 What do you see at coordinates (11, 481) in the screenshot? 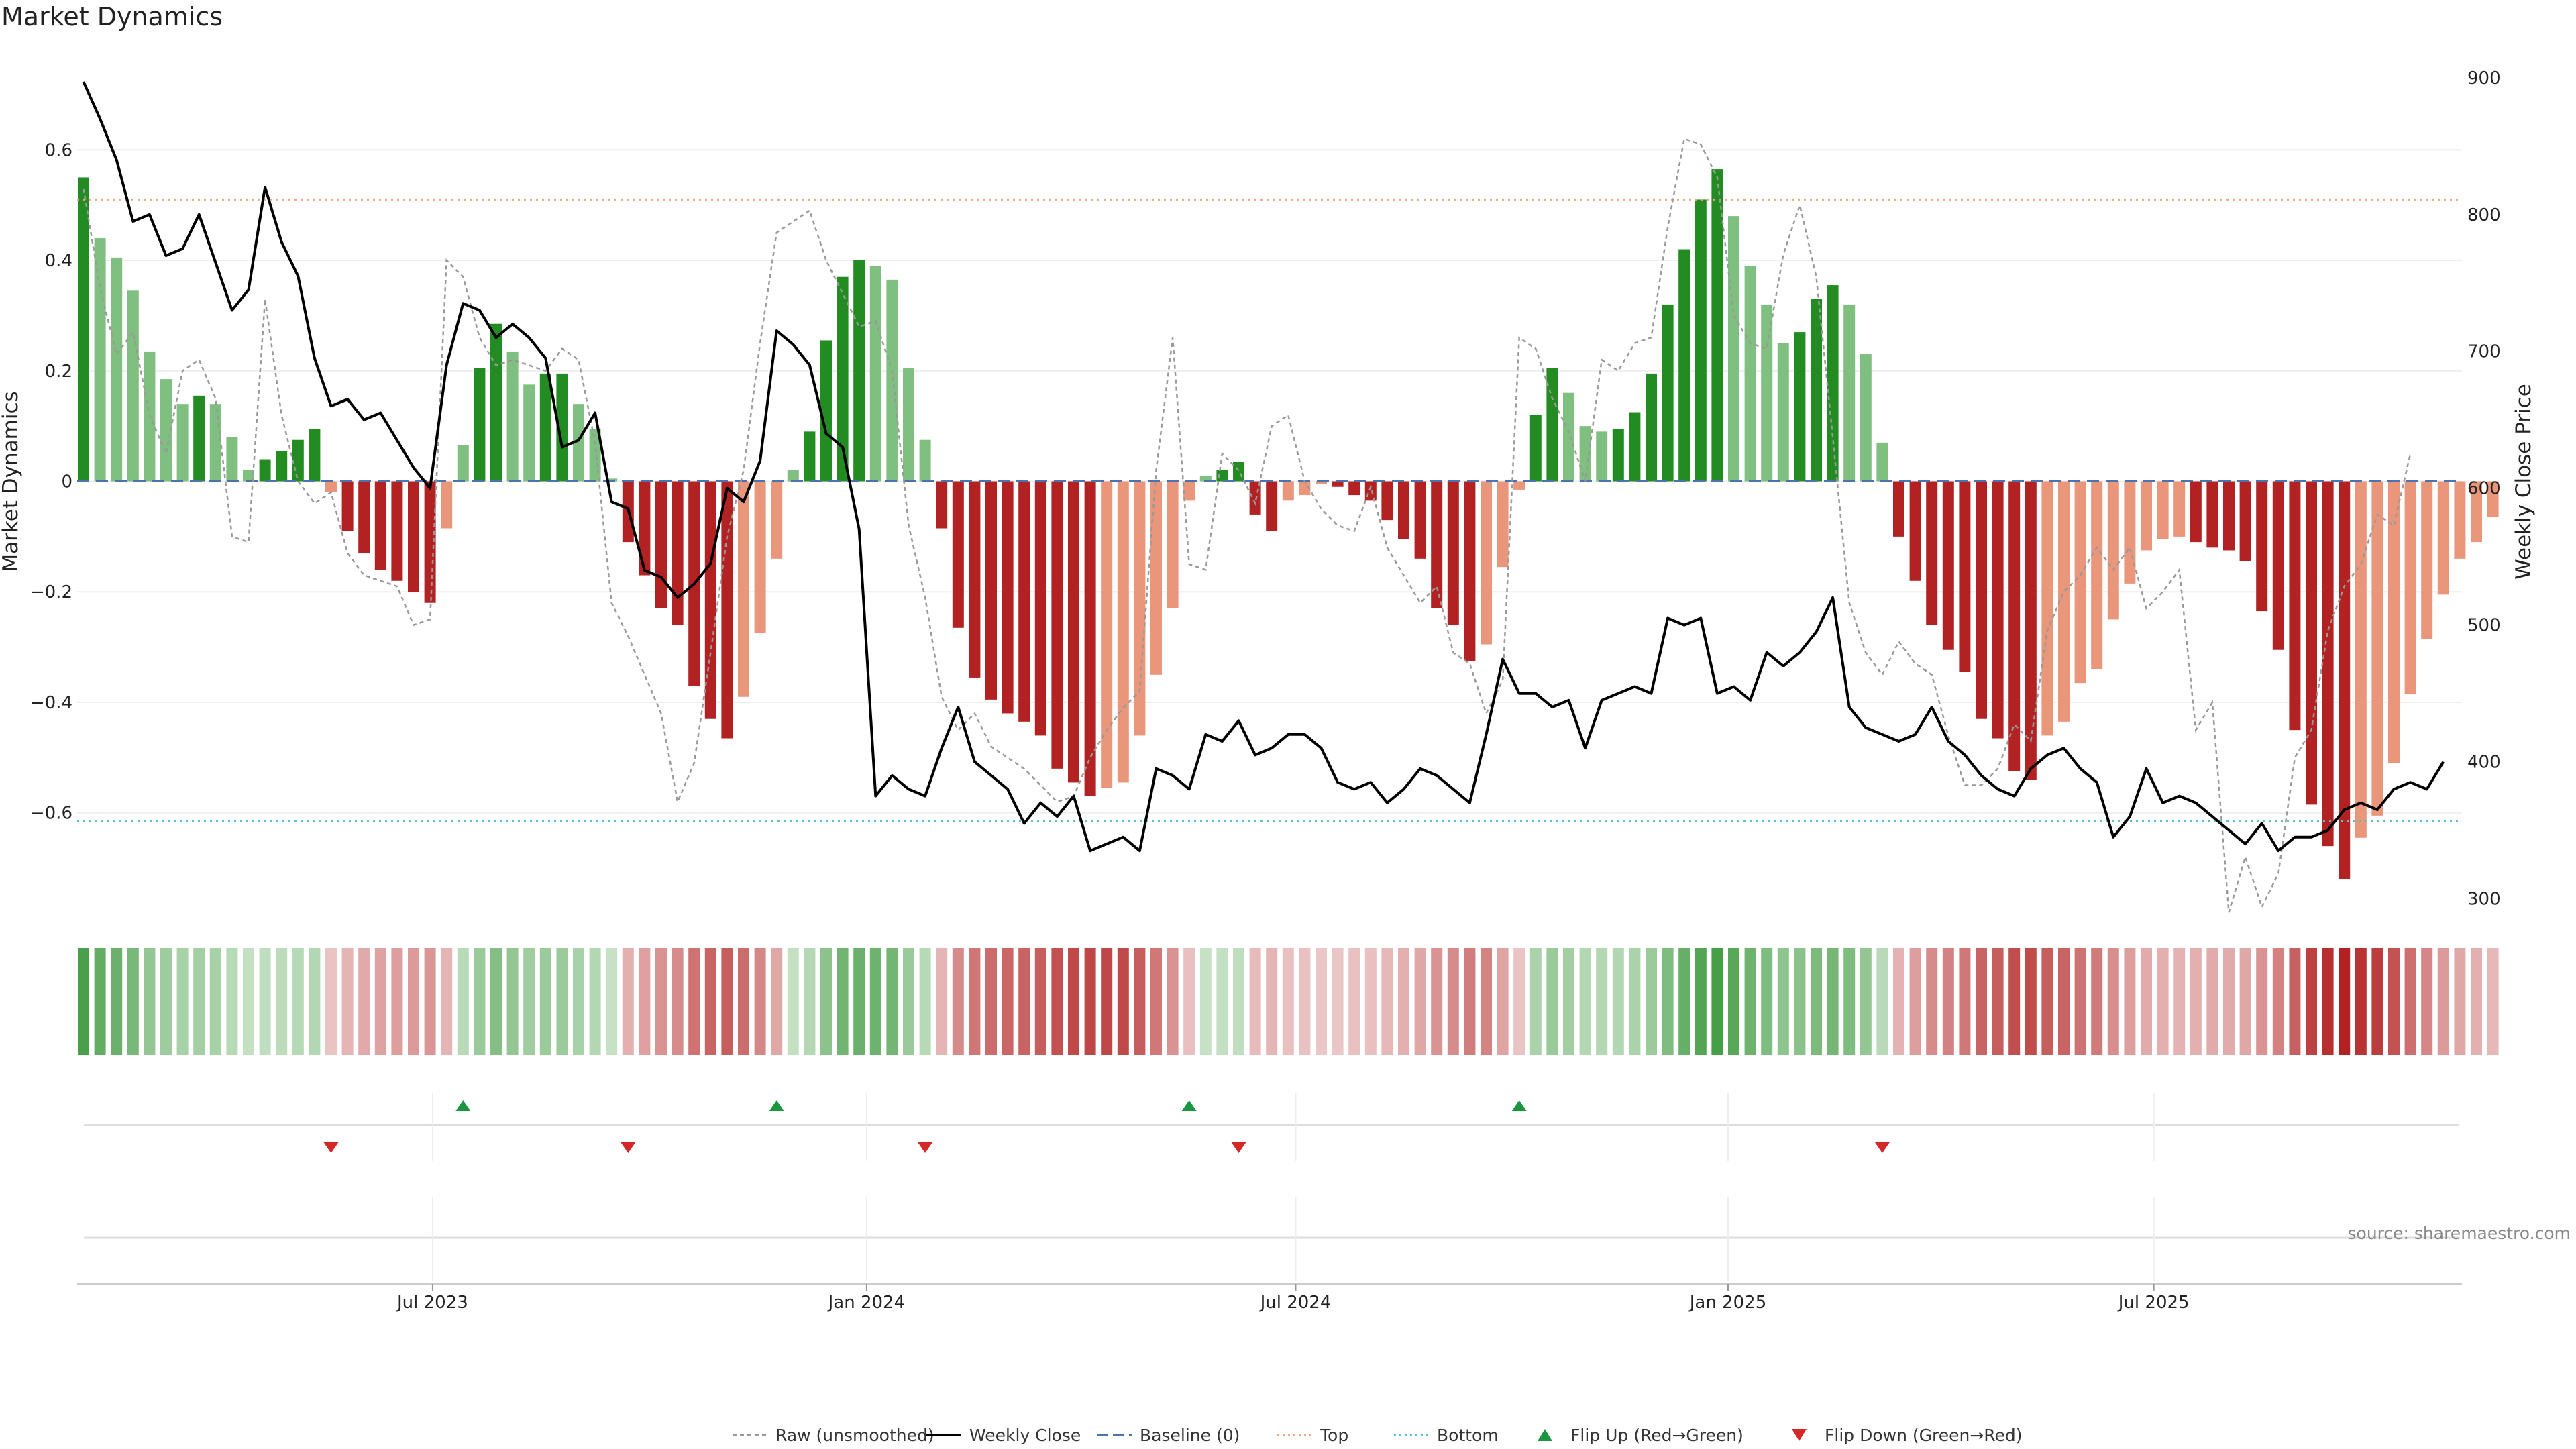
I see `y-left-axis-label: Market Dynamics` at bounding box center [11, 481].